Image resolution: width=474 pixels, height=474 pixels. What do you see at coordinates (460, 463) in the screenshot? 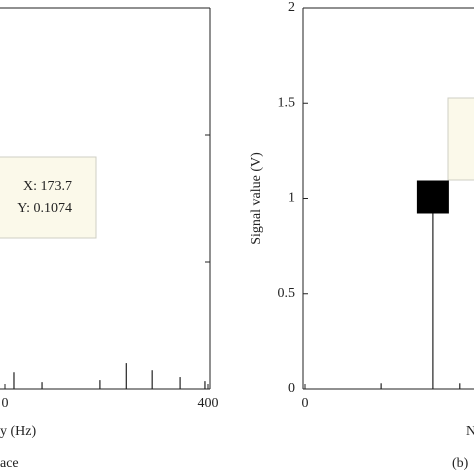
I see `caption: (b)` at bounding box center [460, 463].